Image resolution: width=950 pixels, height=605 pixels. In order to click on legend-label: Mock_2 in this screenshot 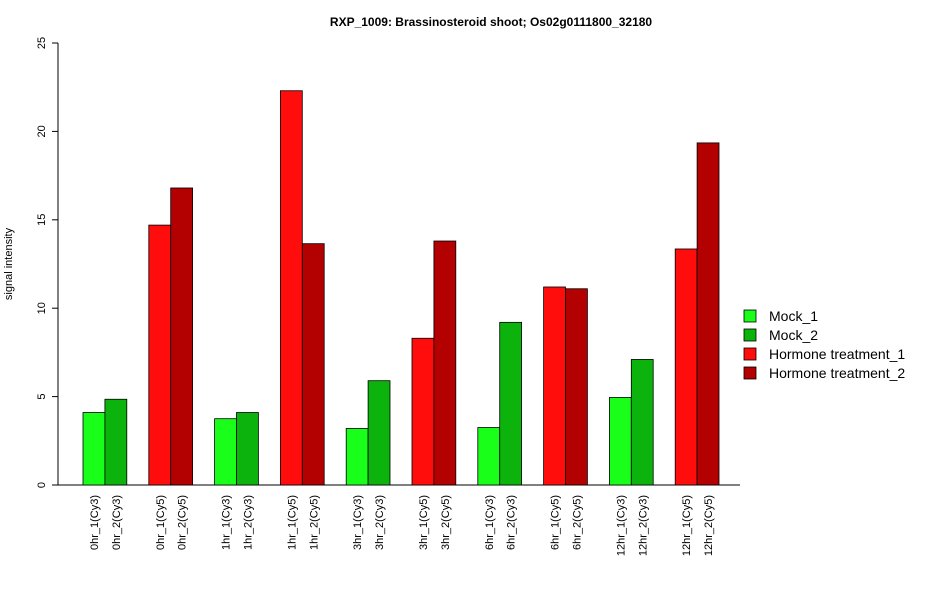, I will do `click(793, 335)`.